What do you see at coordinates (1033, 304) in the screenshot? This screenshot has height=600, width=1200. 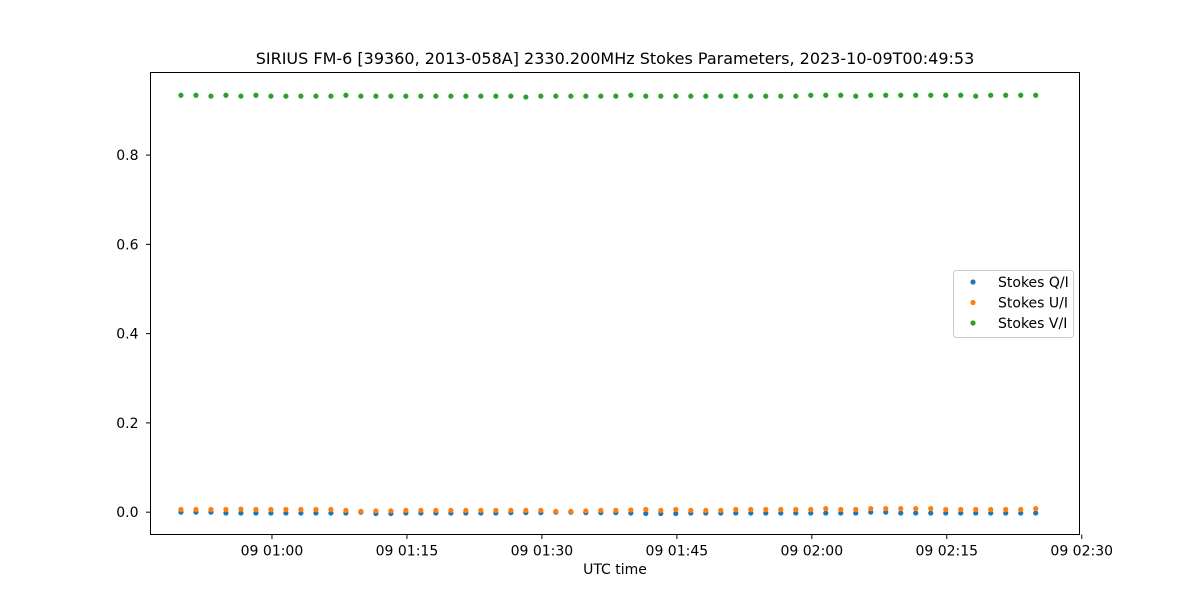 I see `legend-label: Stokes U/I` at bounding box center [1033, 304].